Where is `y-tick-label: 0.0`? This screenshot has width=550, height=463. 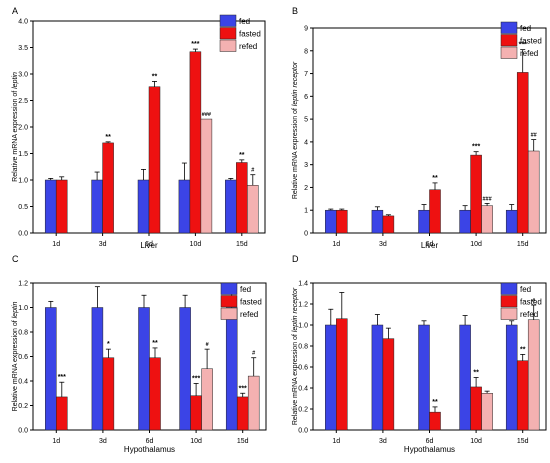
y-tick-label: 0.0 is located at coordinates (23, 234).